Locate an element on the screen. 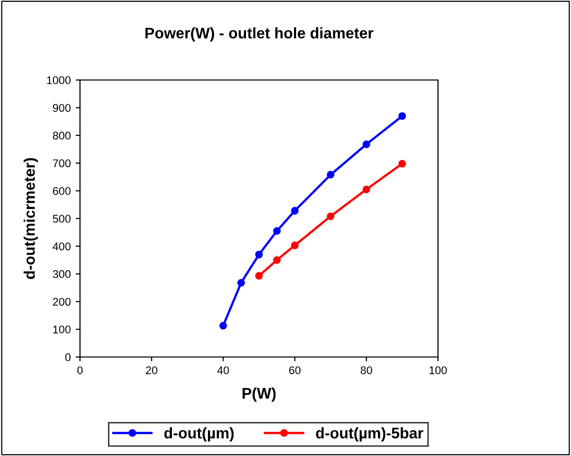 The image size is (571, 456). y-tick-label: 900 is located at coordinates (61, 108).